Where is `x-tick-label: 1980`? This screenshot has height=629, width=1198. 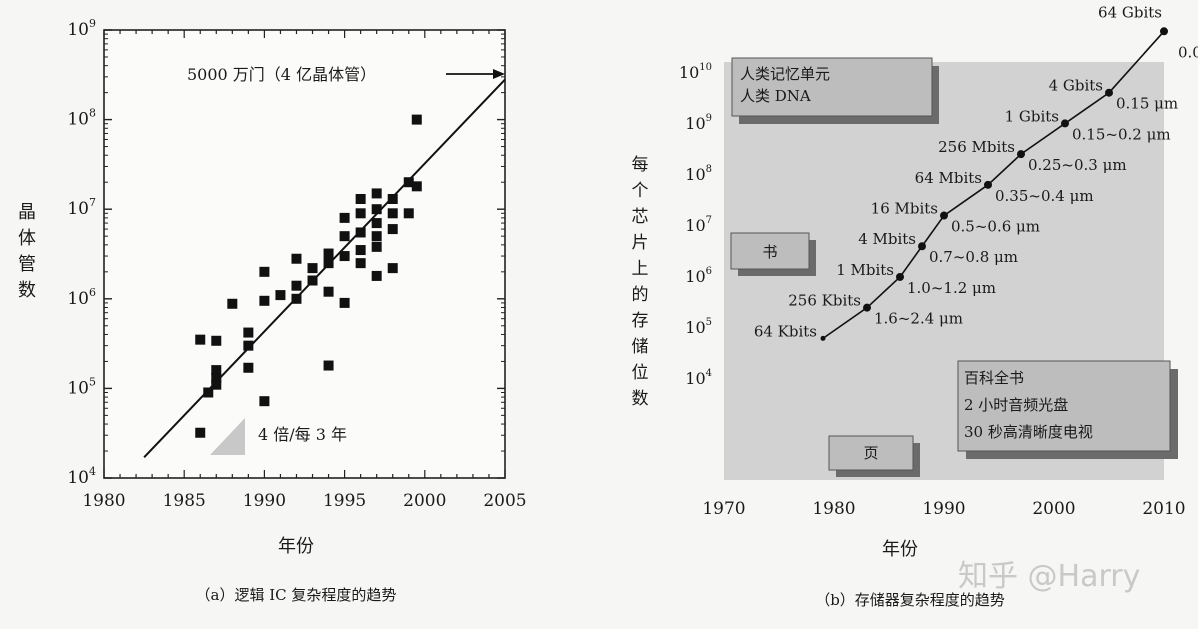 x-tick-label: 1980 is located at coordinates (833, 509).